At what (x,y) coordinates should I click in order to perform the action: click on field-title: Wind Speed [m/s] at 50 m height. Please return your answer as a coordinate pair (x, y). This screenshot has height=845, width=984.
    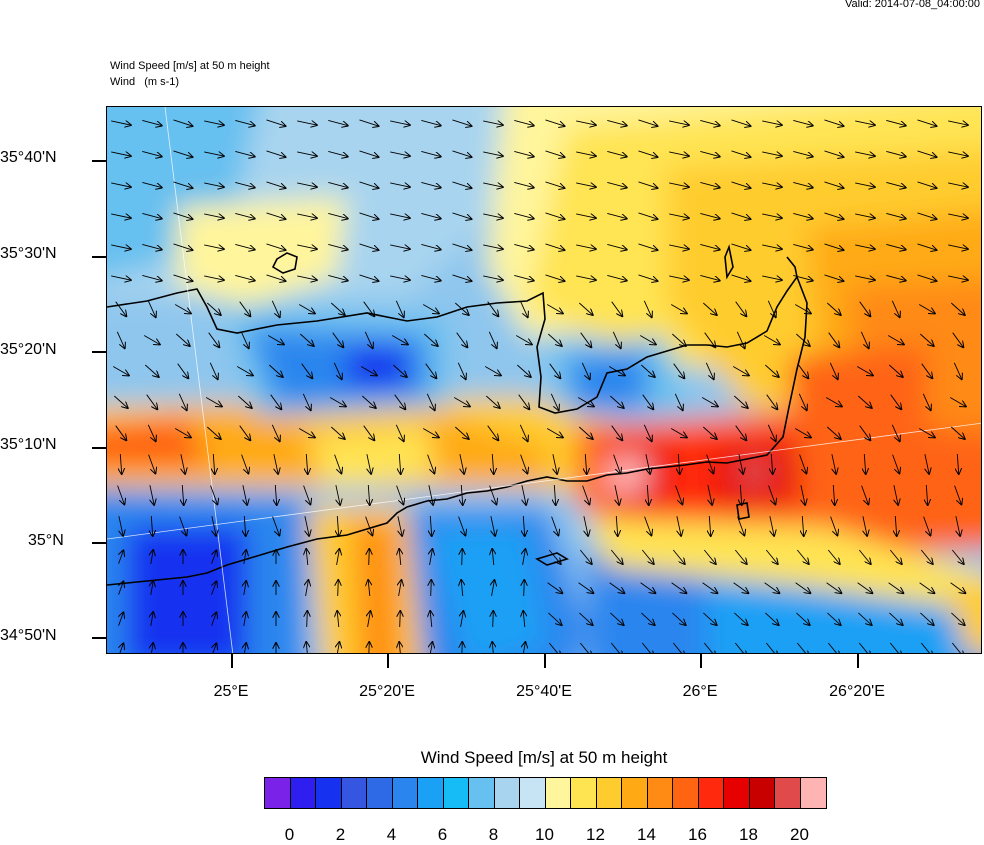
    Looking at the image, I should click on (190, 66).